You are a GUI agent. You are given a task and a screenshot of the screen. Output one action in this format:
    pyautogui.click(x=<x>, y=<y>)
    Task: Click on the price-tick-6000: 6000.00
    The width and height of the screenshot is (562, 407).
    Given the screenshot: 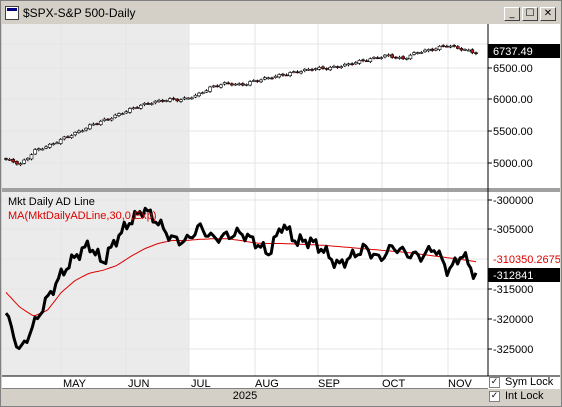 What is the action you would take?
    pyautogui.click(x=513, y=100)
    